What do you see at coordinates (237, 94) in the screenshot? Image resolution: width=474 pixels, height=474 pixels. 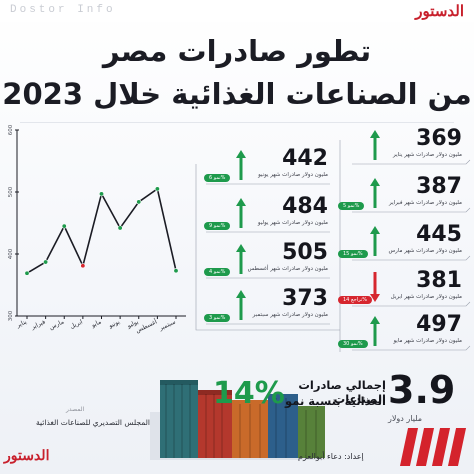 I see `title-line-2: من الصناعات الغذائية خلال 2023` at bounding box center [237, 94].